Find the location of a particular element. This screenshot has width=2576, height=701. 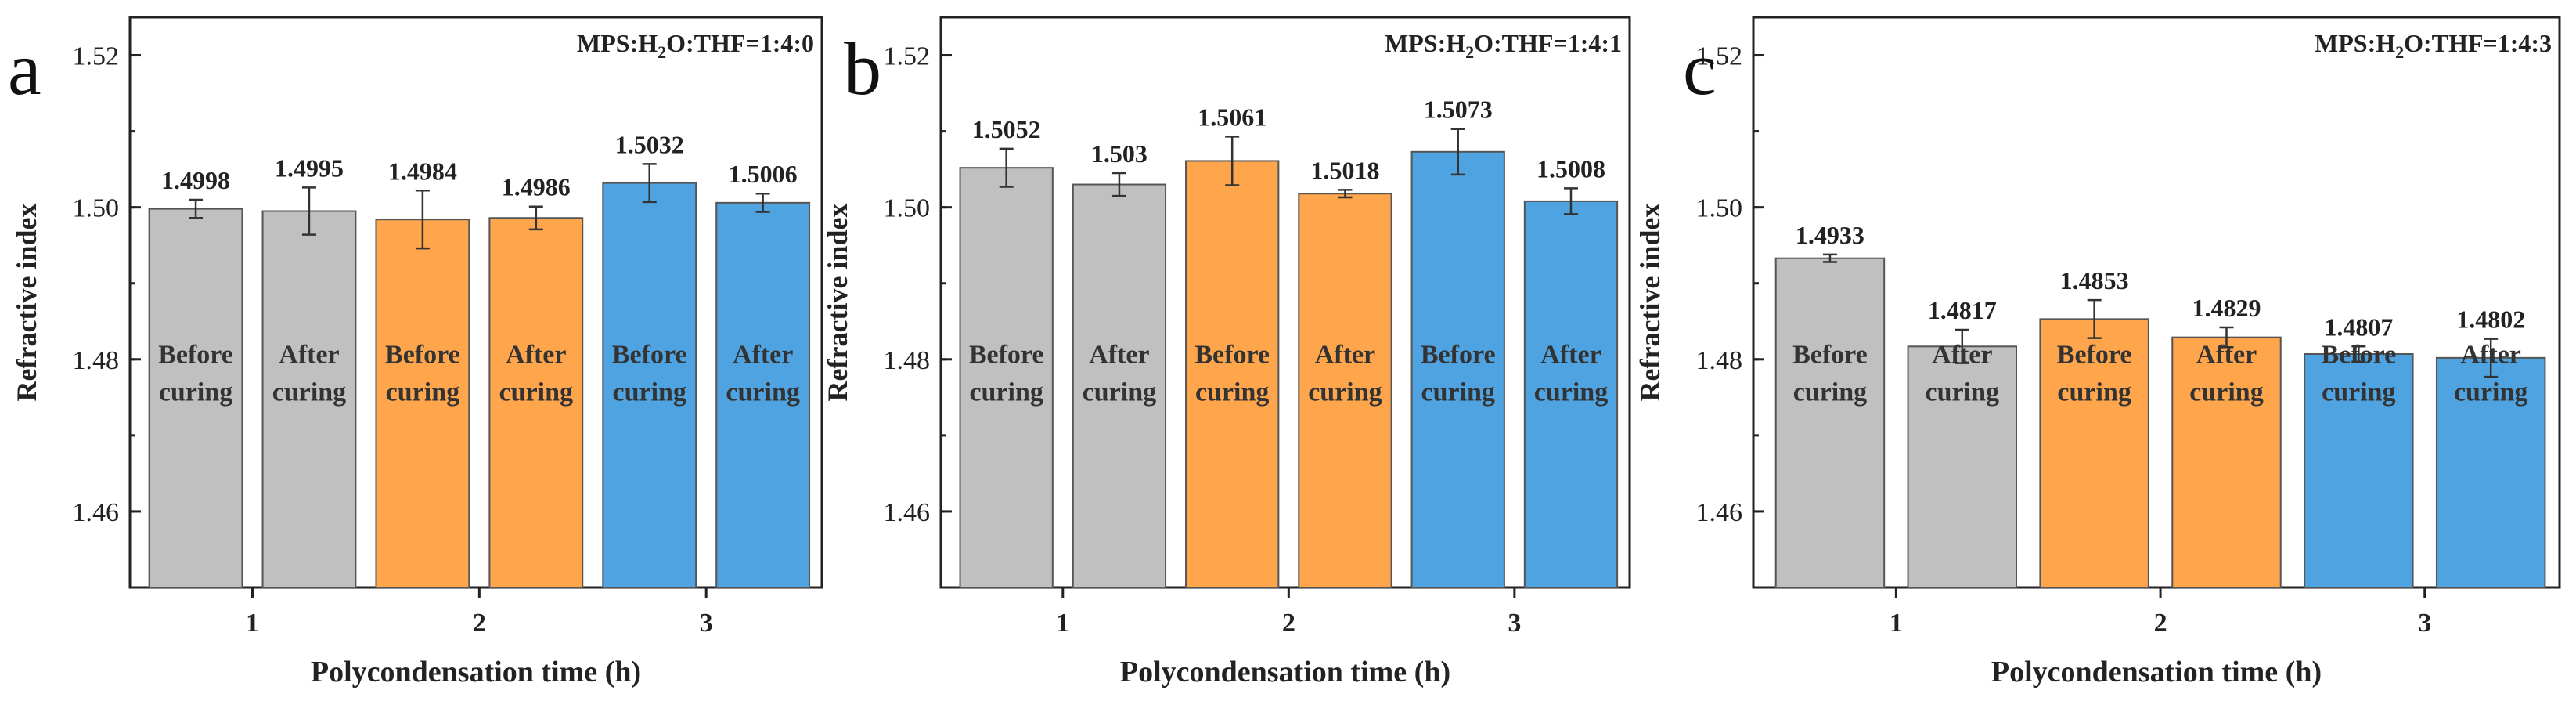

data-label: 1.4802 is located at coordinates (2490, 319).